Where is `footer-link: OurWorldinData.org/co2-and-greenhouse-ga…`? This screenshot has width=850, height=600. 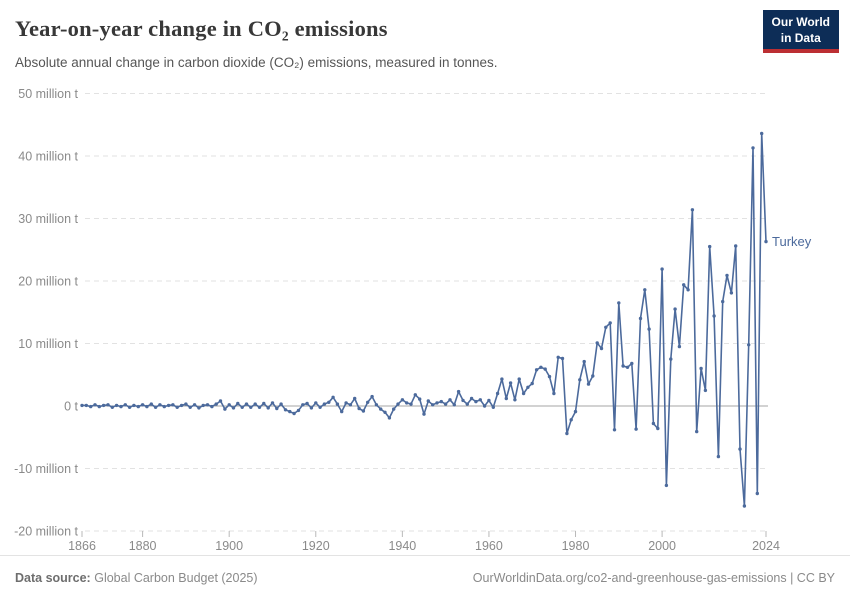
footer-link: OurWorldinData.org/co2-and-greenhouse-ga… is located at coordinates (653, 578).